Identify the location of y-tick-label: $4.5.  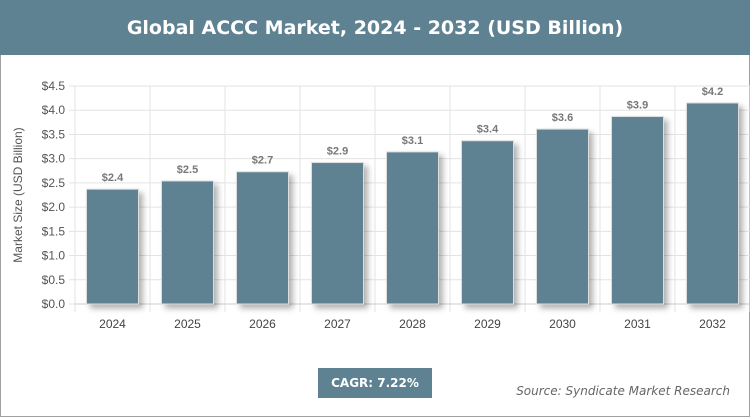
(54, 86).